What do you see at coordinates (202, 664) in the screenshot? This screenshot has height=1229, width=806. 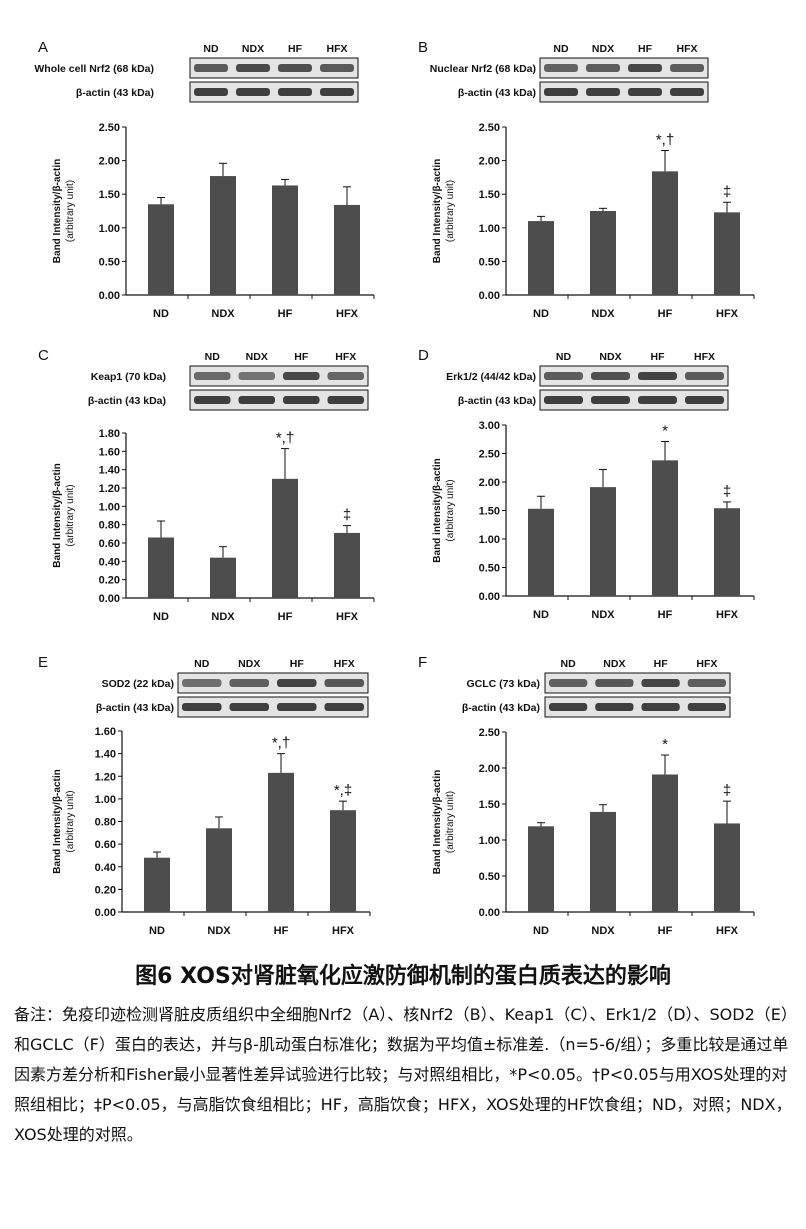 I see `panel-e-lane-label: ND` at bounding box center [202, 664].